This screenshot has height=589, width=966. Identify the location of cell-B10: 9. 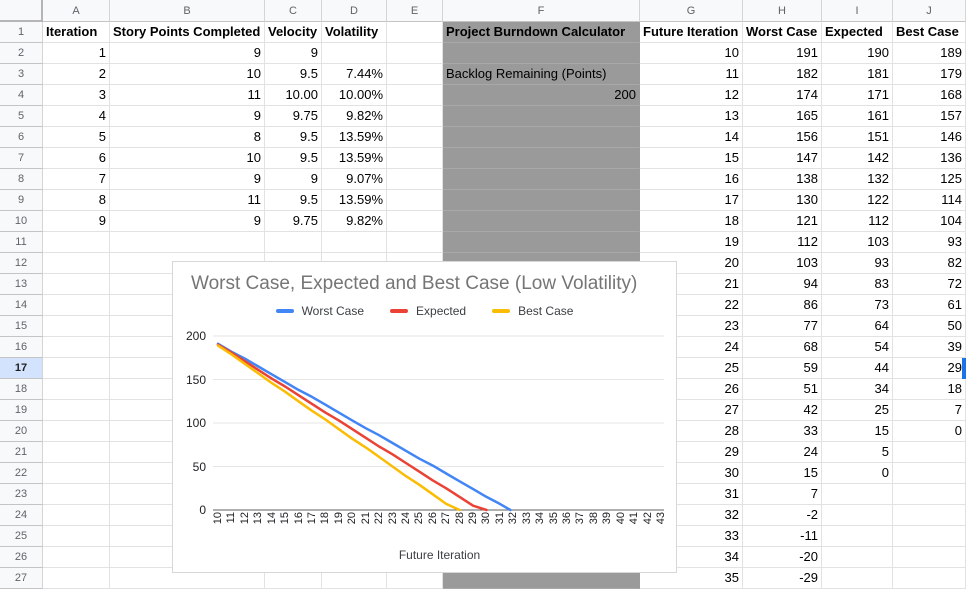
(187, 221).